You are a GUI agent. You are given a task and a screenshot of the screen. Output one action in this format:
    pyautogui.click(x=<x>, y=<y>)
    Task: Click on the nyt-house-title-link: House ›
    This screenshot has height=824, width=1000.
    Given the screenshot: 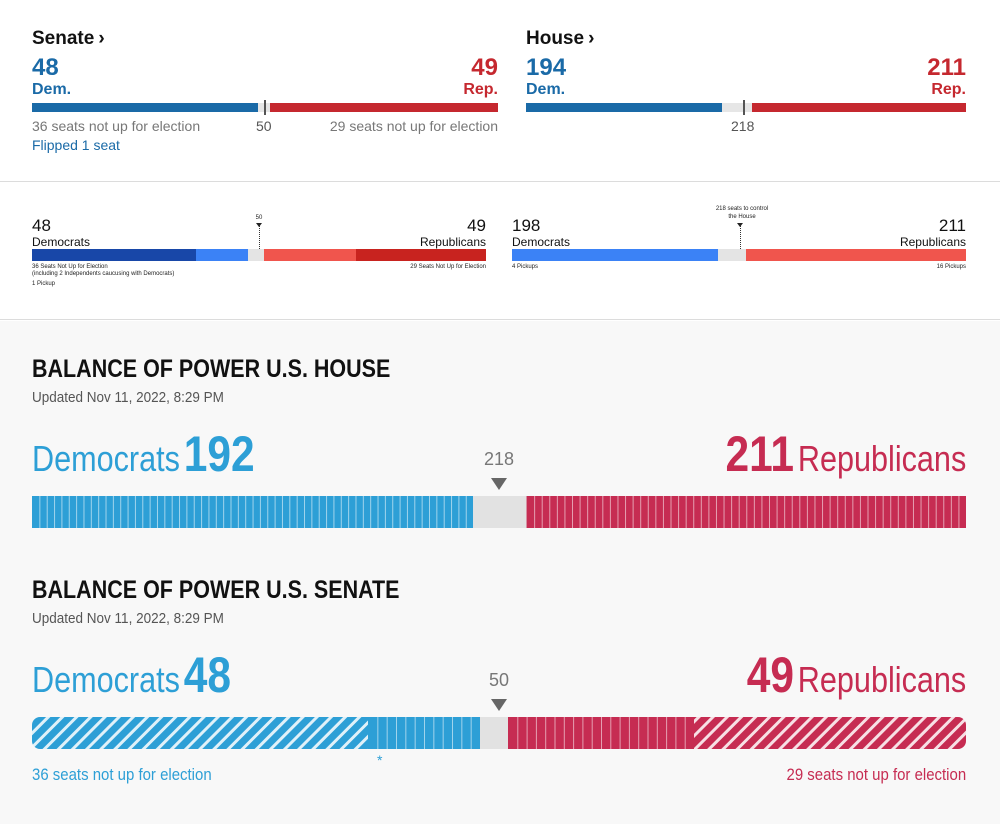 What is the action you would take?
    pyautogui.click(x=746, y=39)
    